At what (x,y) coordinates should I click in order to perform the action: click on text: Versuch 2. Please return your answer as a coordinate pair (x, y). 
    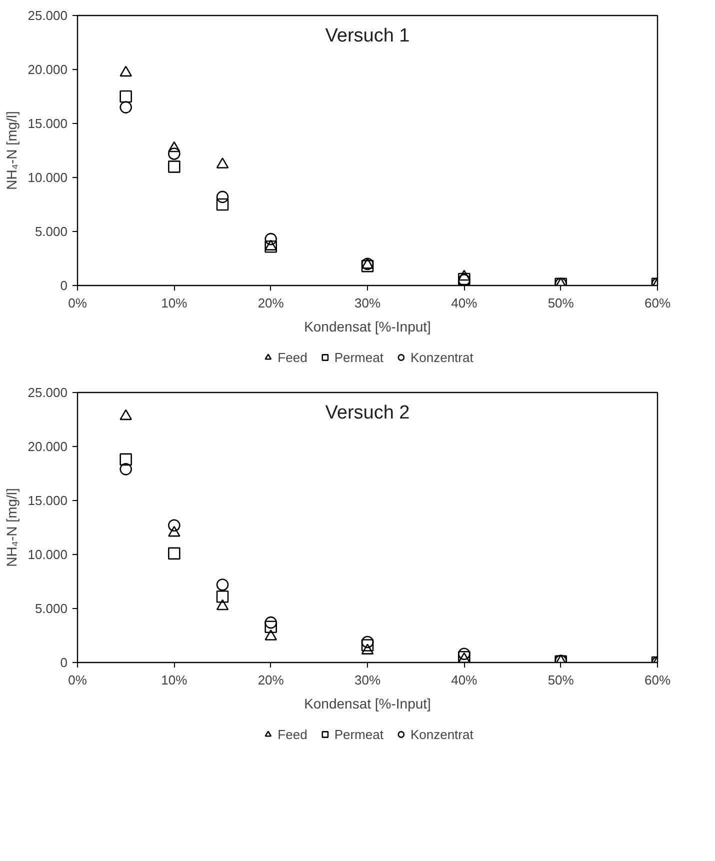
    Looking at the image, I should click on (367, 413).